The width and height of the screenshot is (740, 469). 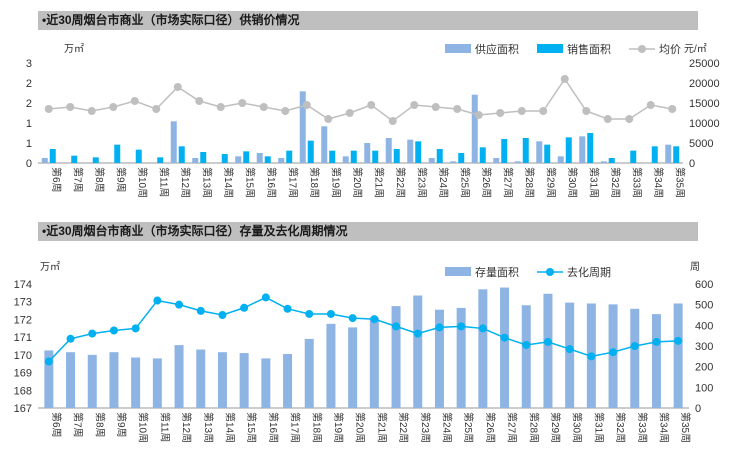 I want to click on category-label: 第14周, so click(x=228, y=182).